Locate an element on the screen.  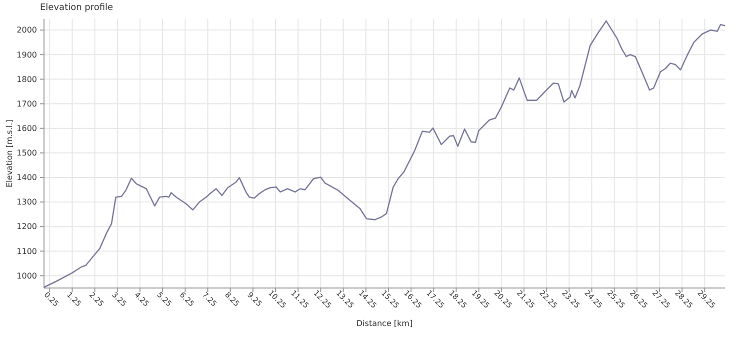
y-tick-label: 1400 is located at coordinates (26, 177).